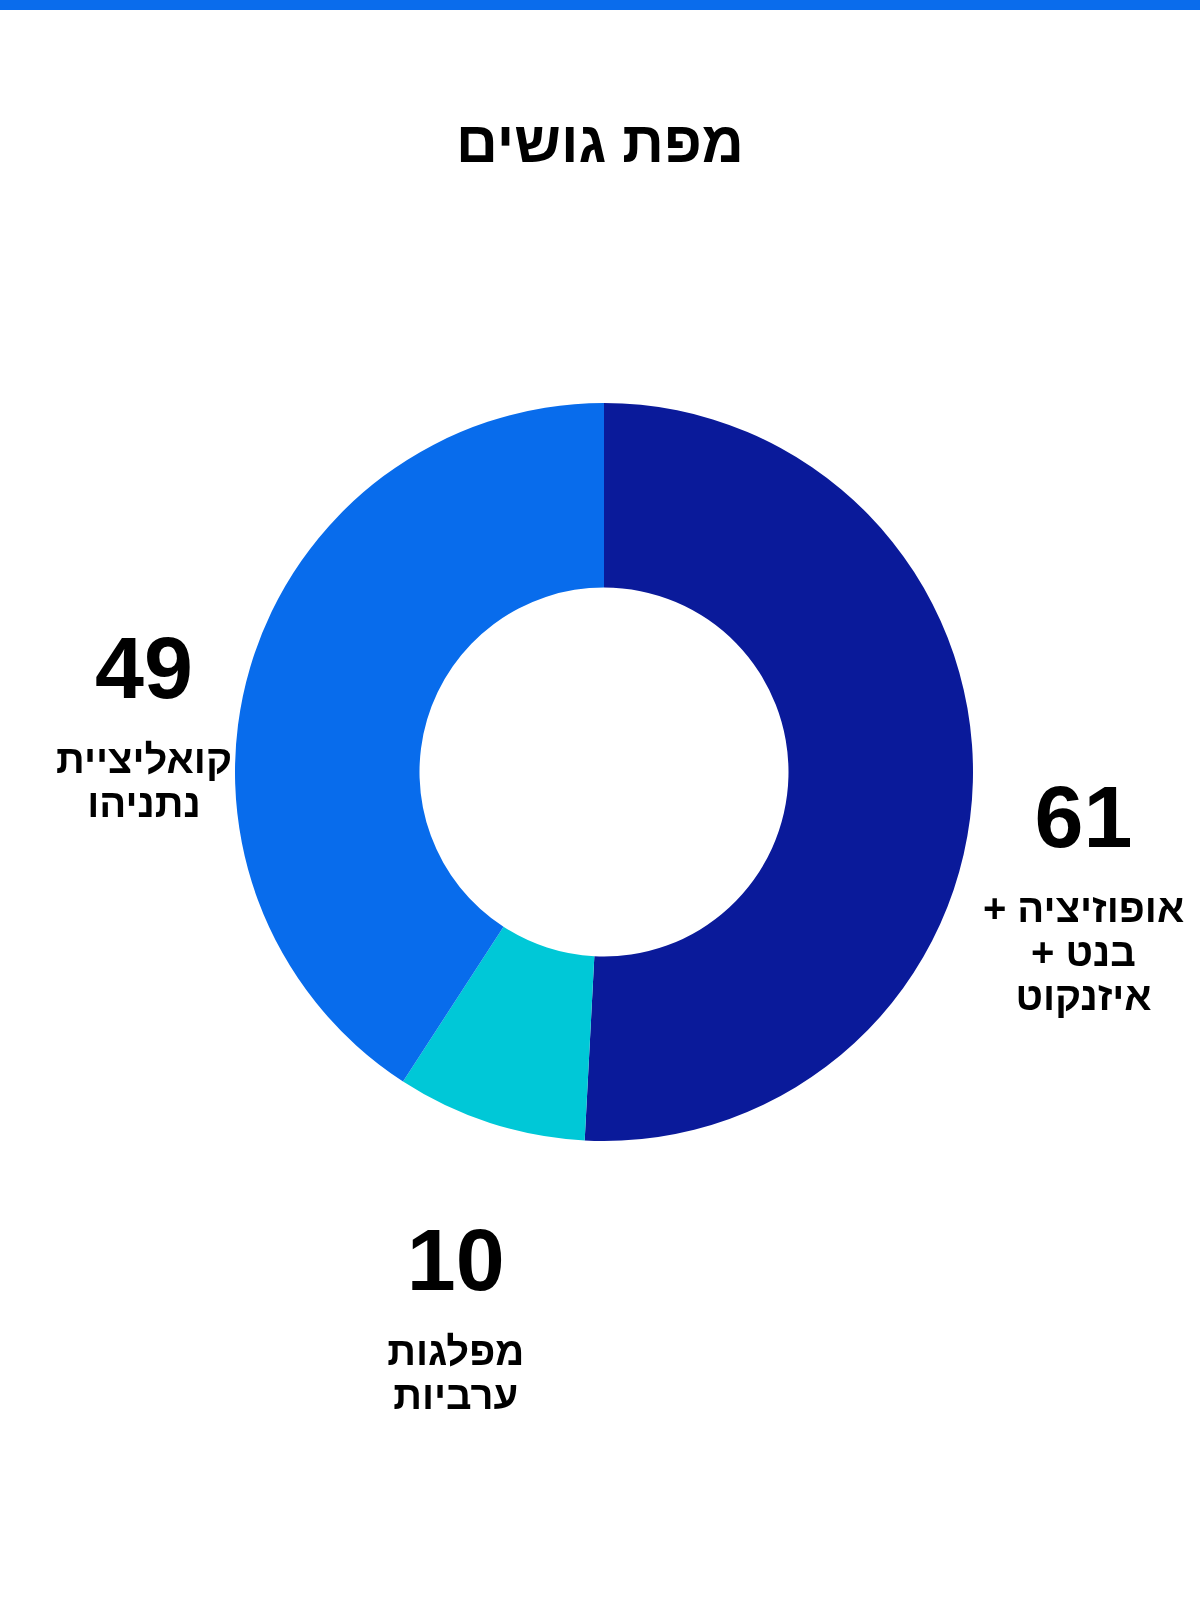  I want to click on data-label: 49, so click(144, 667).